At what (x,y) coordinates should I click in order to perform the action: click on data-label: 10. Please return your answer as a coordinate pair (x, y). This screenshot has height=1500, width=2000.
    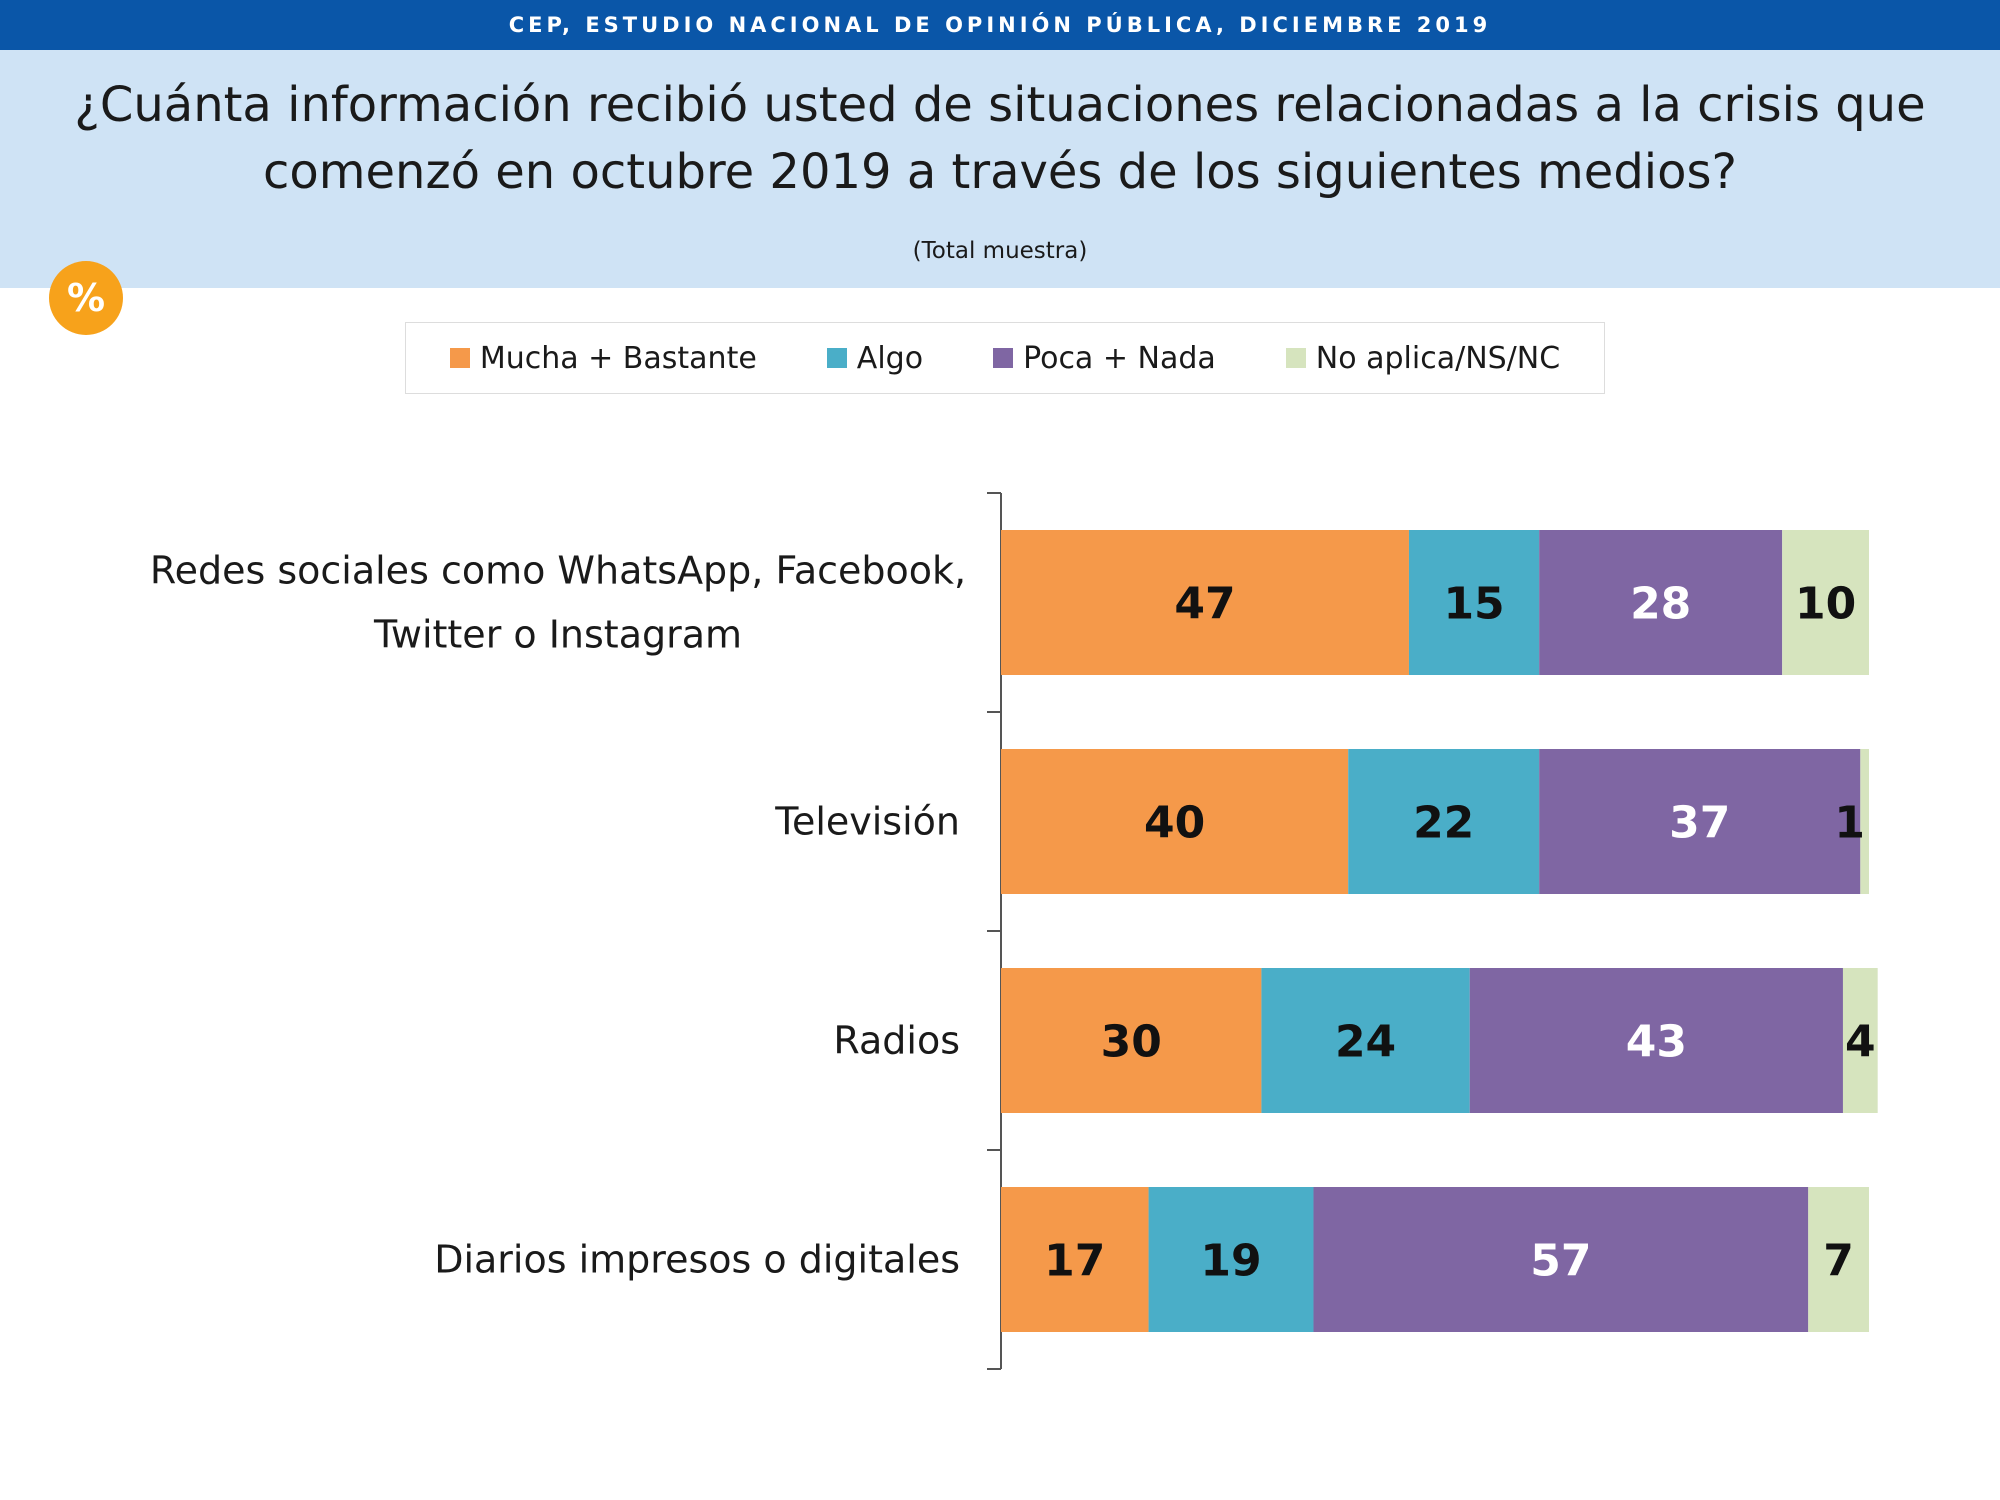
    Looking at the image, I should click on (1825, 604).